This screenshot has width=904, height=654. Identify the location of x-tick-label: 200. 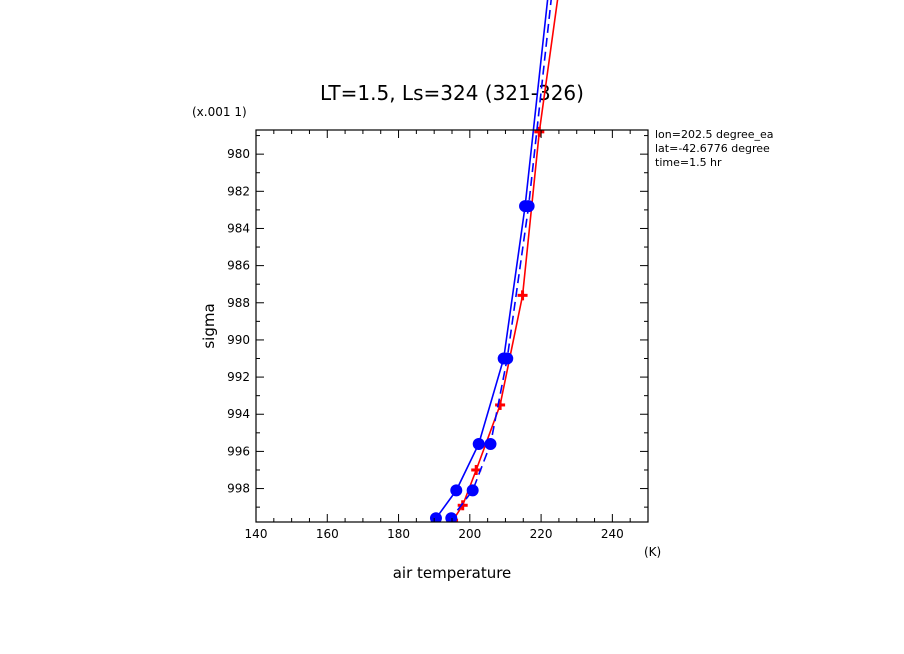
(469, 534).